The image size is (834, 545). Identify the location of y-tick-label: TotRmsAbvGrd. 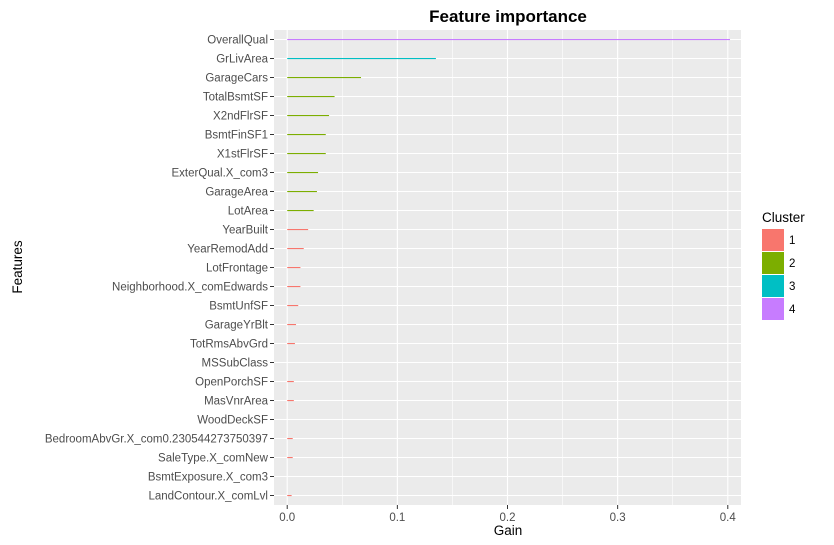
(229, 345).